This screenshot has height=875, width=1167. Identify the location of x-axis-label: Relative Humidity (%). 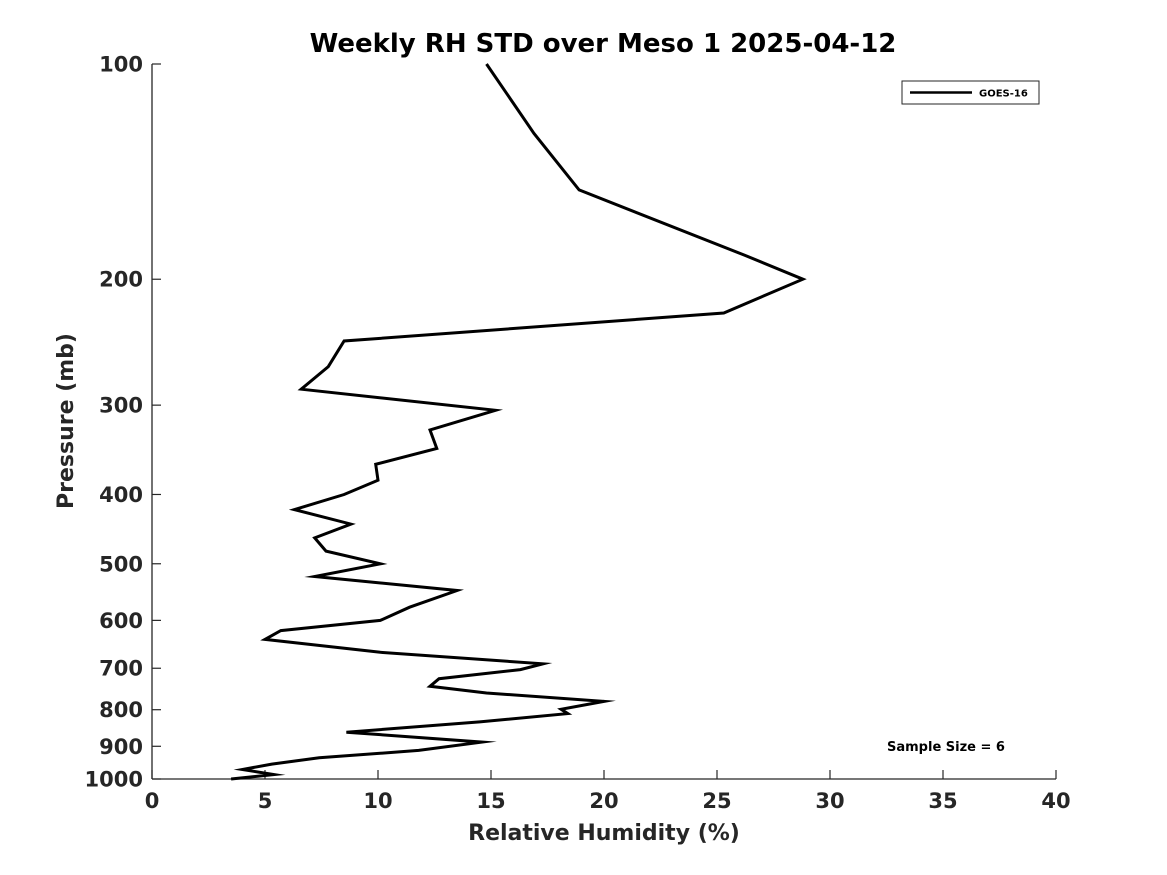
(604, 833).